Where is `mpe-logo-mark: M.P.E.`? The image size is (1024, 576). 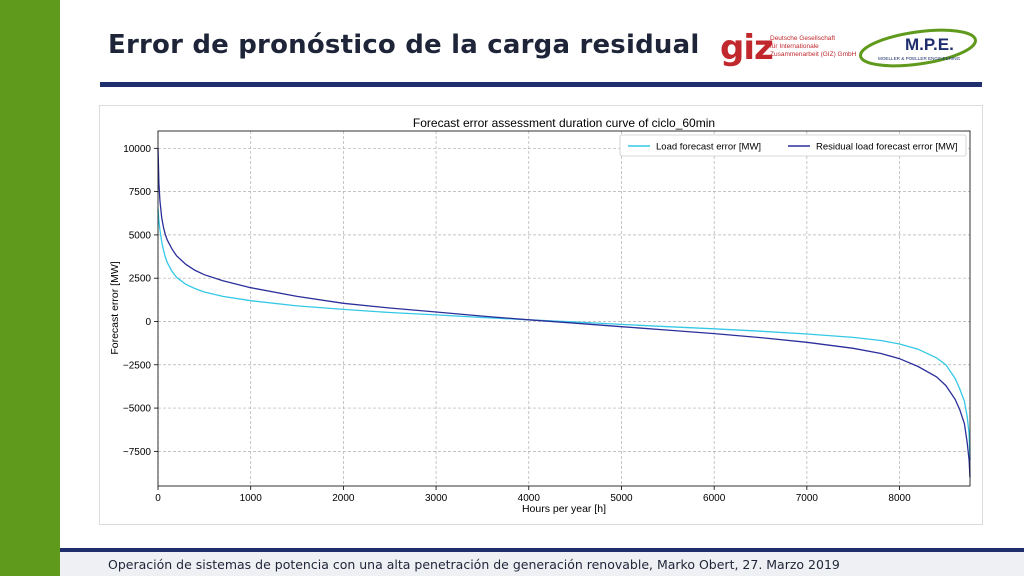 mpe-logo-mark: M.P.E. is located at coordinates (929, 44).